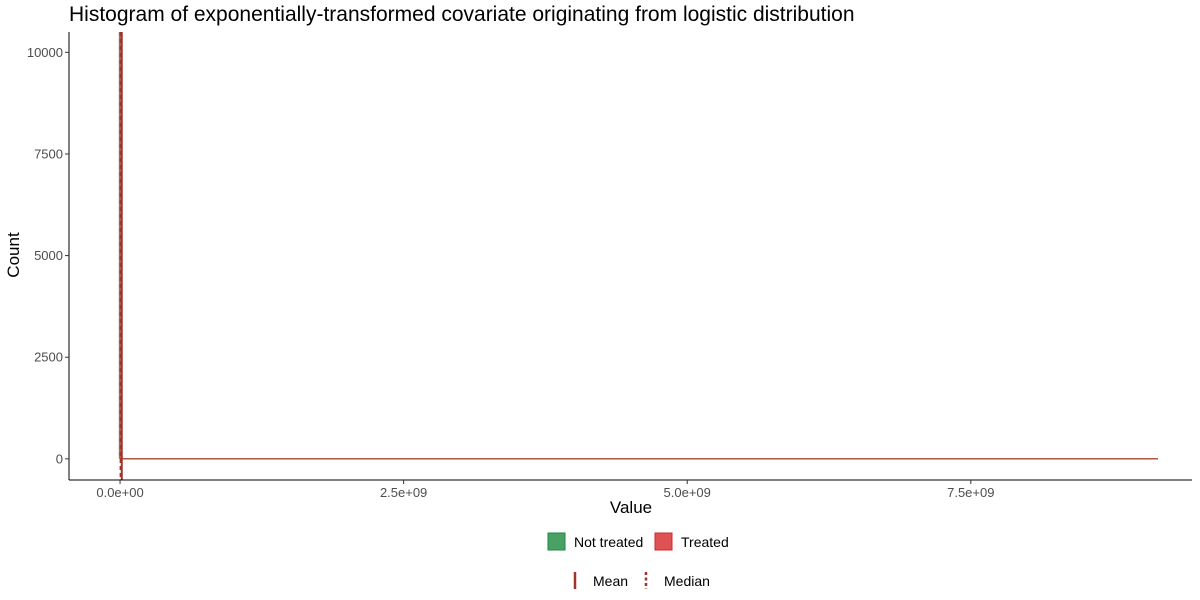  I want to click on x-tick-label: 0.0e+00, so click(119, 492).